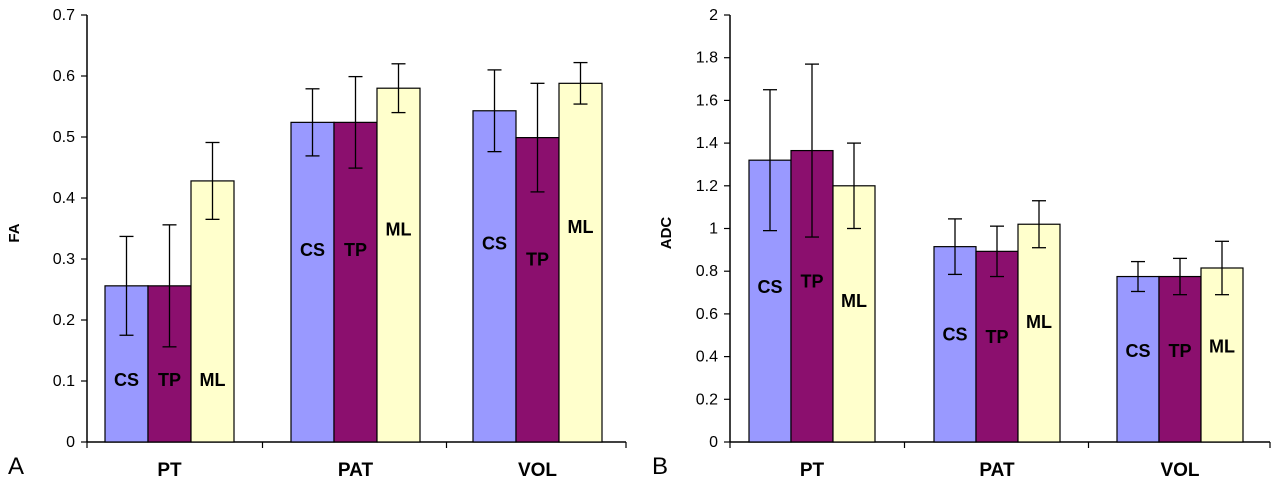 Image resolution: width=1280 pixels, height=484 pixels. Describe the element at coordinates (64, 381) in the screenshot. I see `panel-a-y-tick-label: 0.1` at that location.